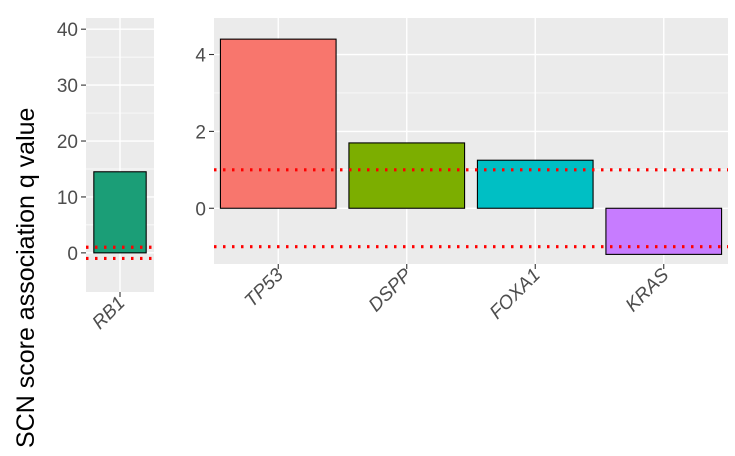  I want to click on panel-rb1: 0 10 20 30 40 RB1, so click(105, 176).